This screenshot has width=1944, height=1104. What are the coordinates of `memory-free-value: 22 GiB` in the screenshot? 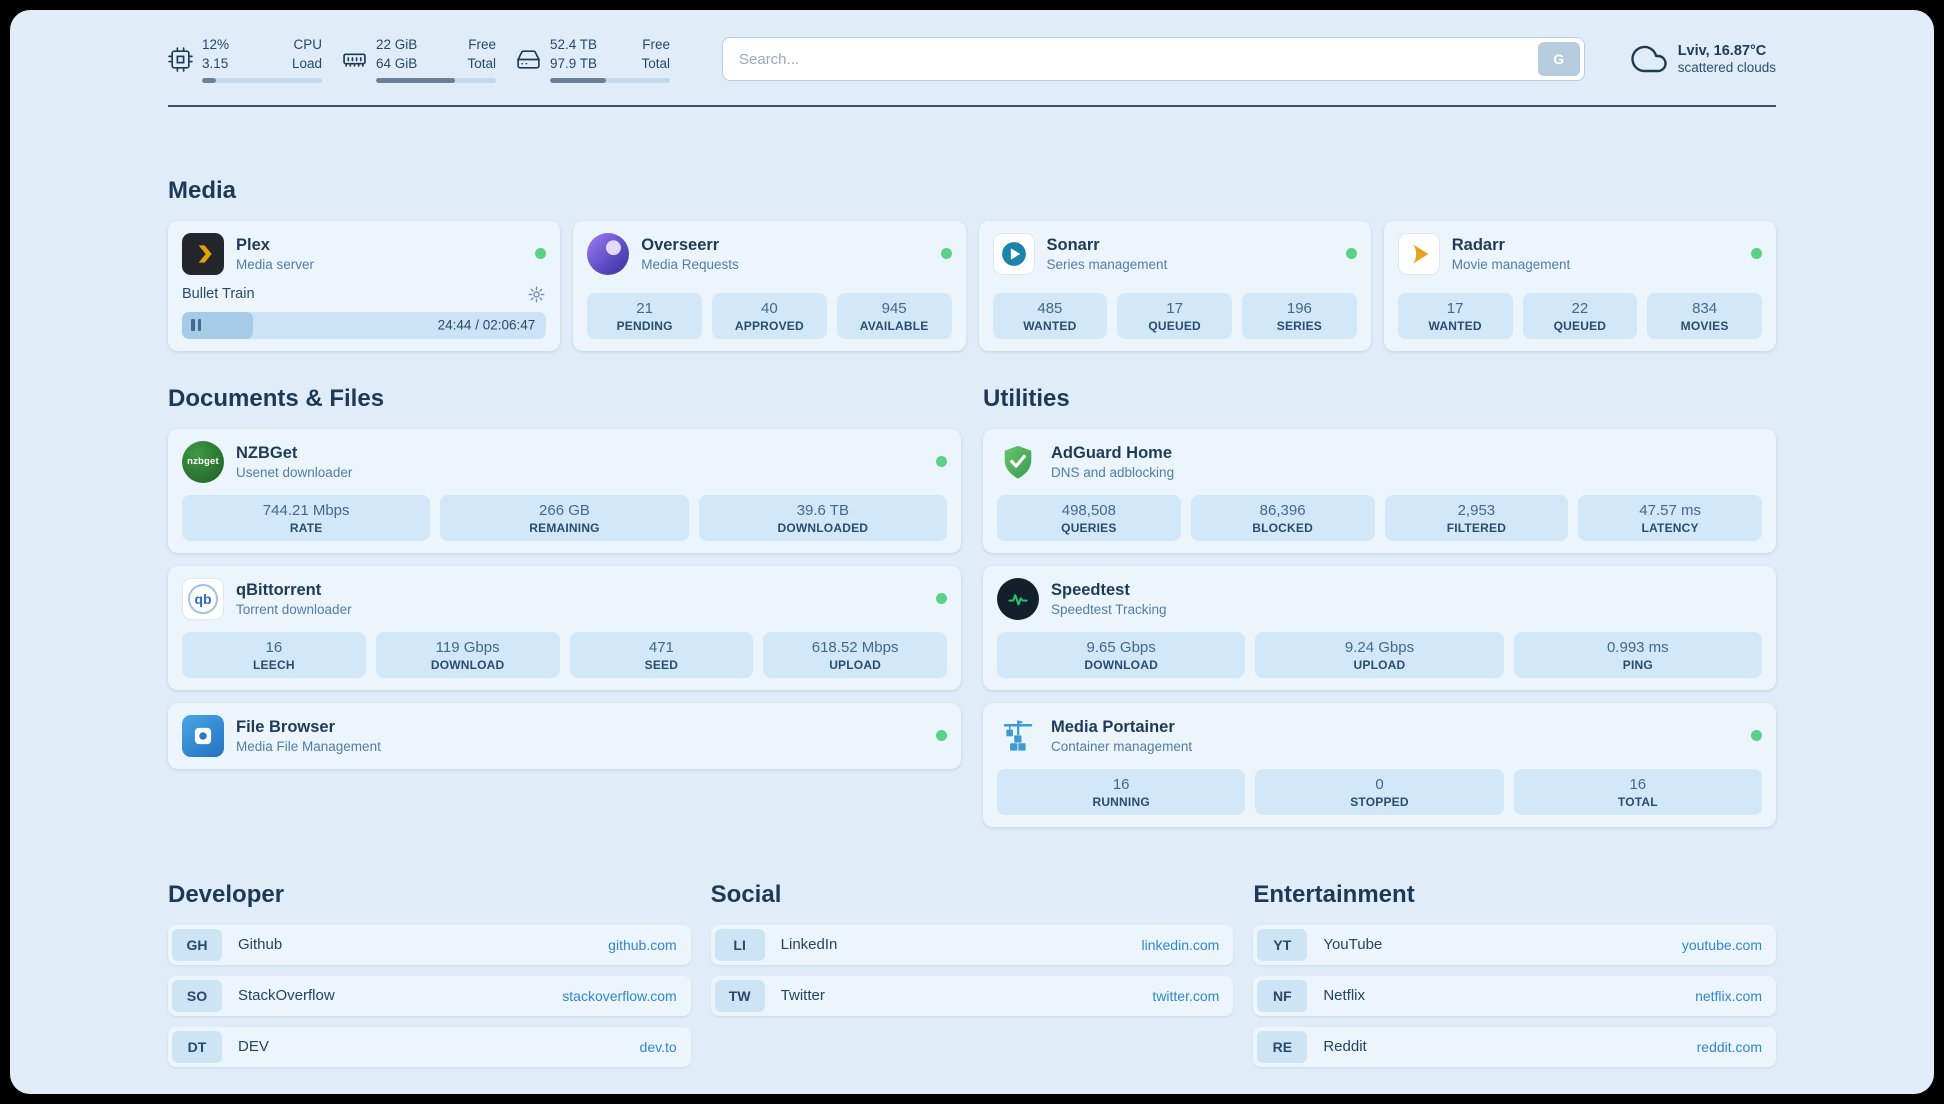 It's located at (397, 44).